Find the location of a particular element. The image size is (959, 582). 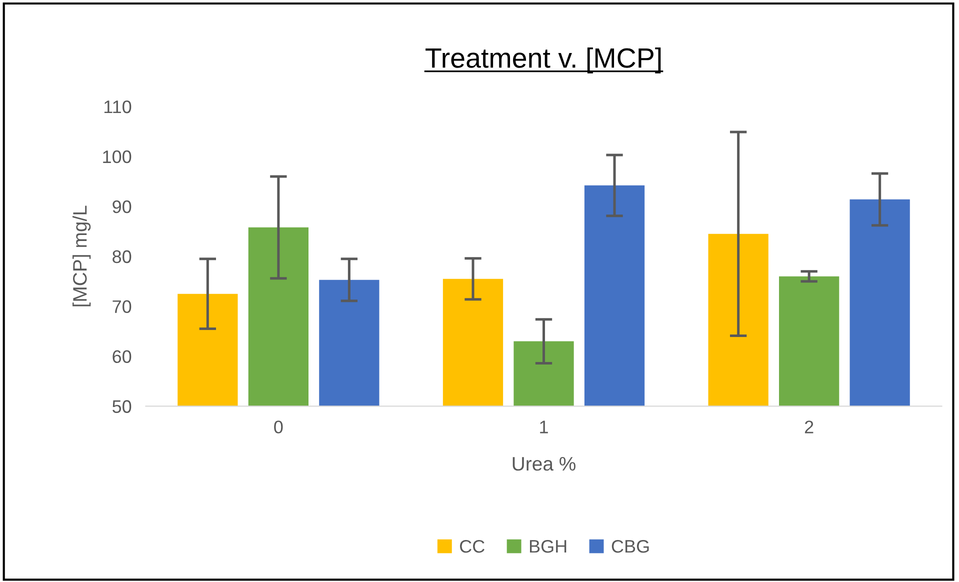

y-tick-label: 100 is located at coordinates (117, 157).